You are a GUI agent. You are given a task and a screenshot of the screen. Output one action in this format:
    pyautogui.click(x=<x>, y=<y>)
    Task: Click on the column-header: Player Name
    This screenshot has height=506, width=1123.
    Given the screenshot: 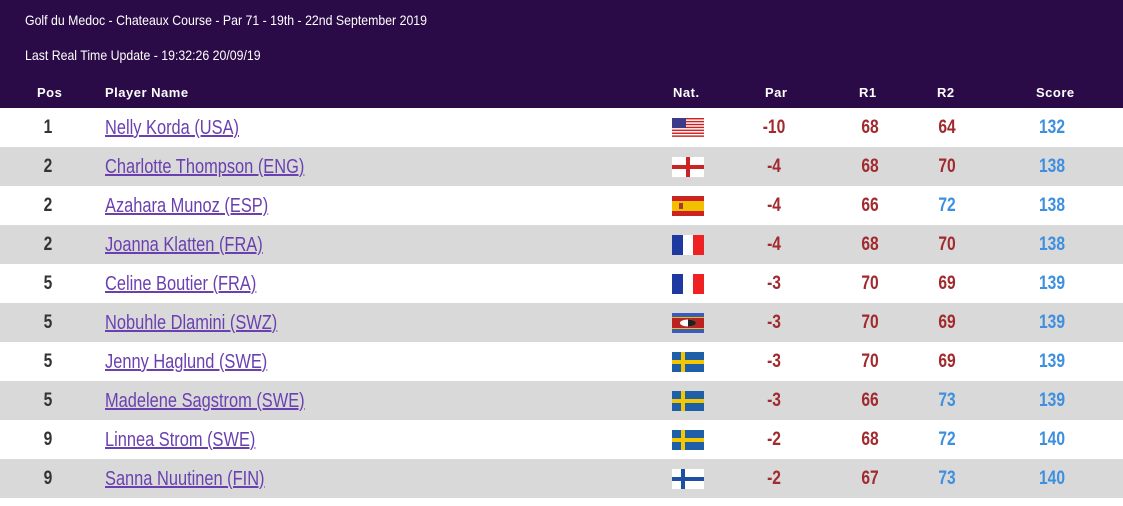 What is the action you would take?
    pyautogui.click(x=147, y=92)
    